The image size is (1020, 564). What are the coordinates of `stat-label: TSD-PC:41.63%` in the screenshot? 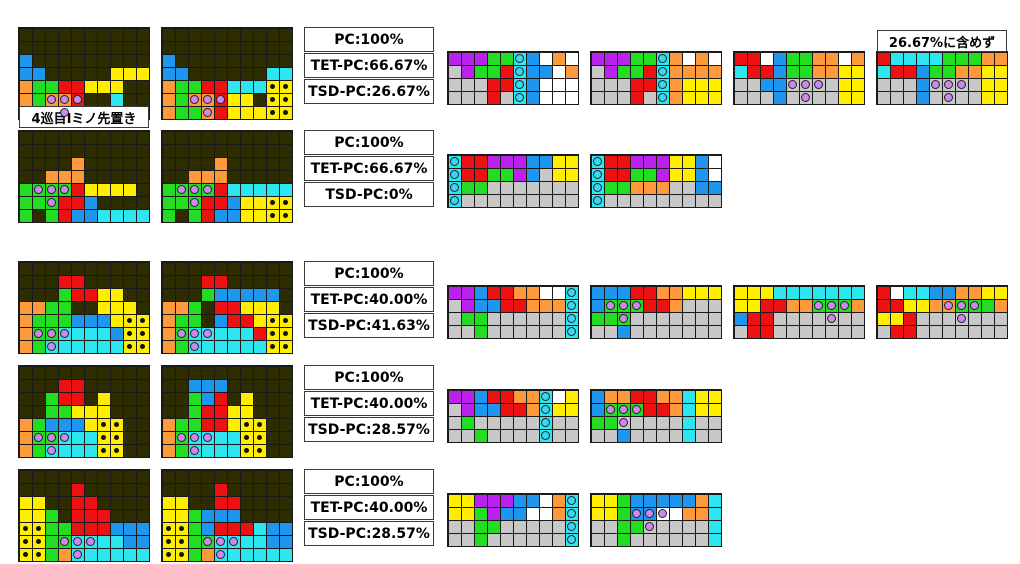 It's located at (369, 325).